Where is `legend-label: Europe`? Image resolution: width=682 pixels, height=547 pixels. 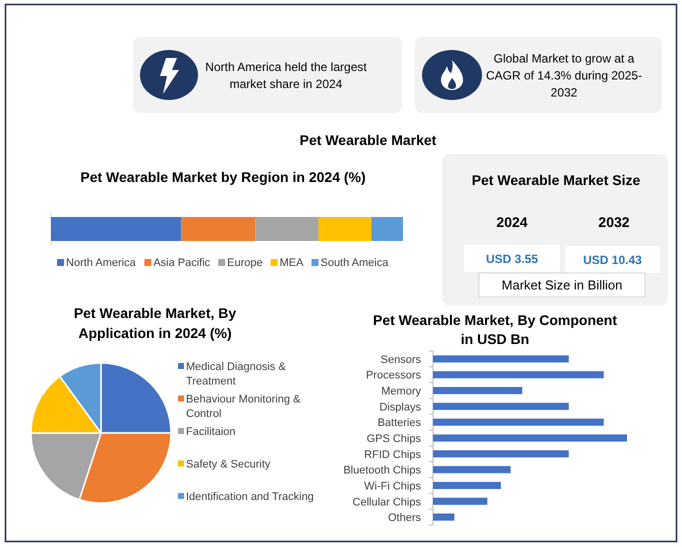
legend-label: Europe is located at coordinates (245, 263).